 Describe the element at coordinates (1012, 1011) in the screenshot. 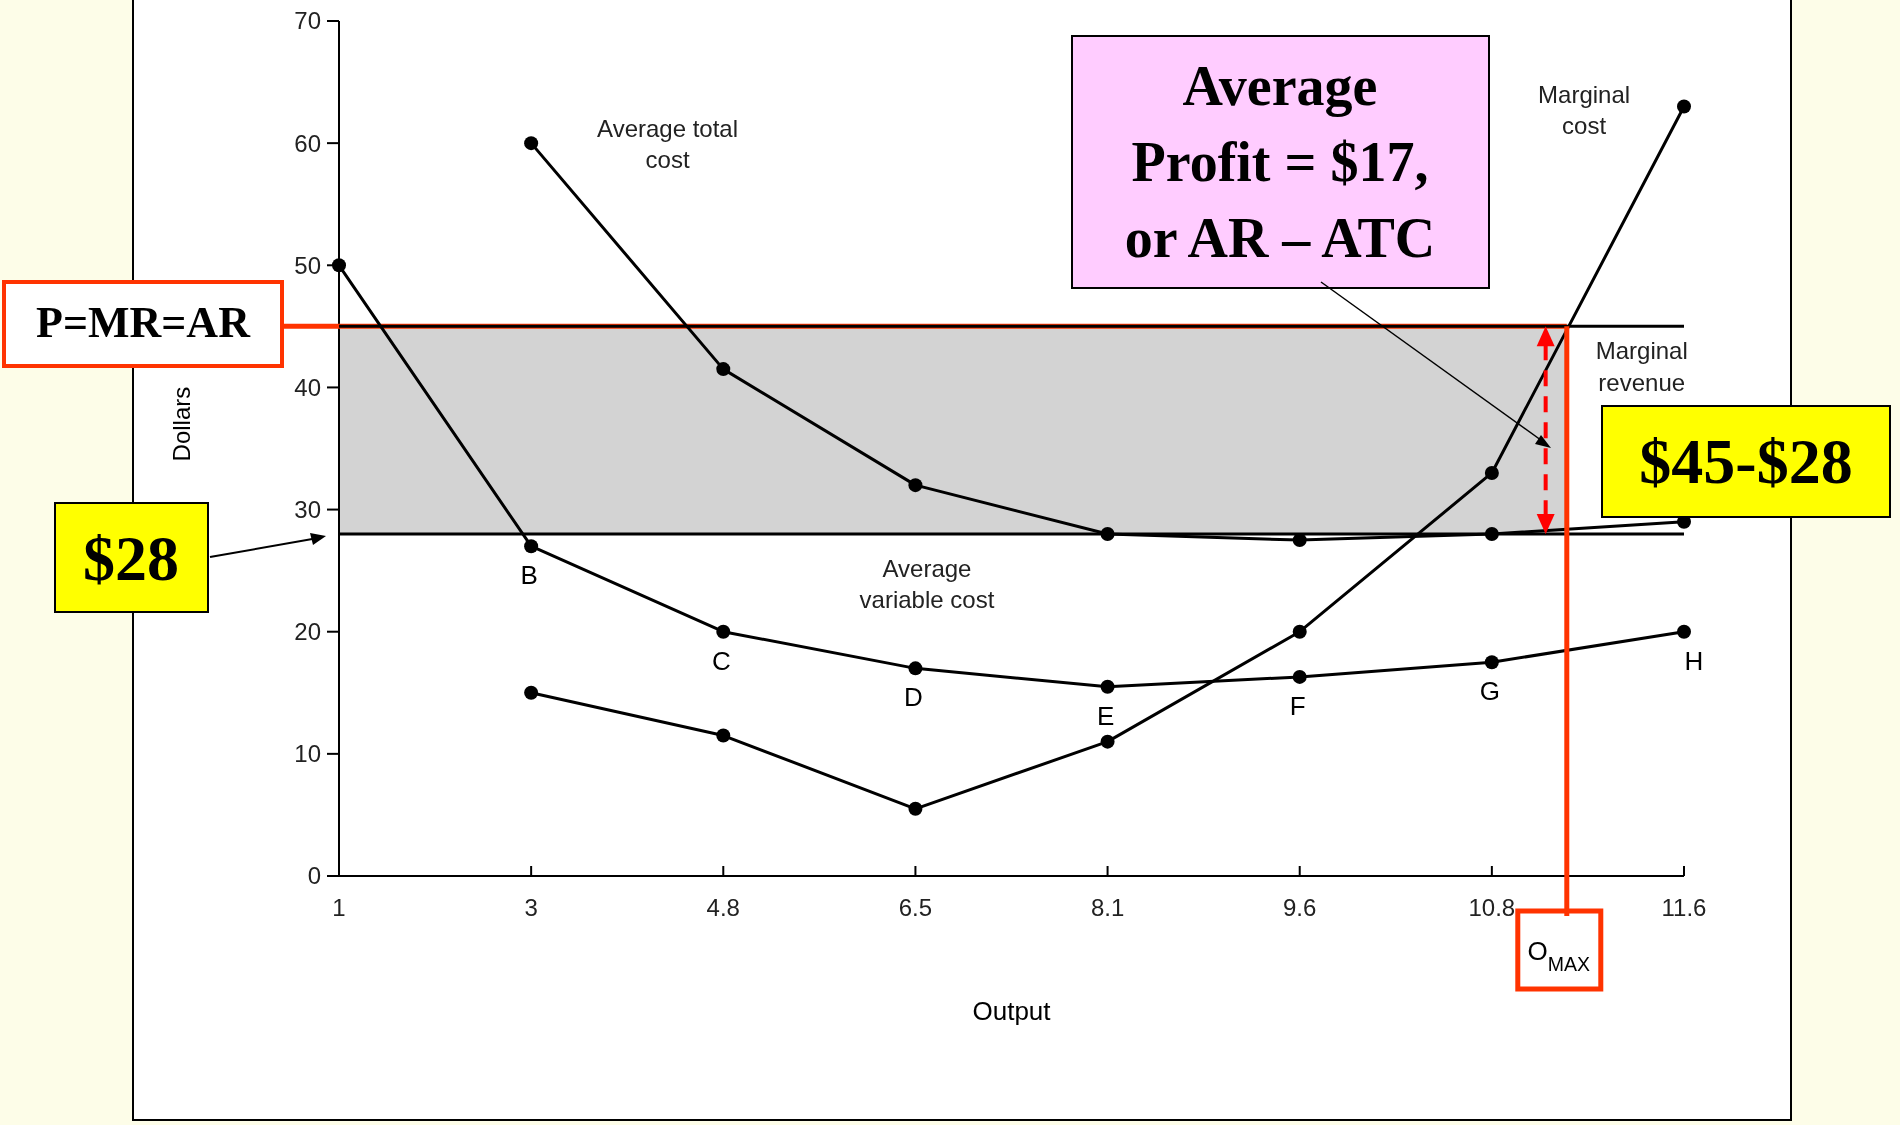

I see `x-axis-title: Output` at that location.